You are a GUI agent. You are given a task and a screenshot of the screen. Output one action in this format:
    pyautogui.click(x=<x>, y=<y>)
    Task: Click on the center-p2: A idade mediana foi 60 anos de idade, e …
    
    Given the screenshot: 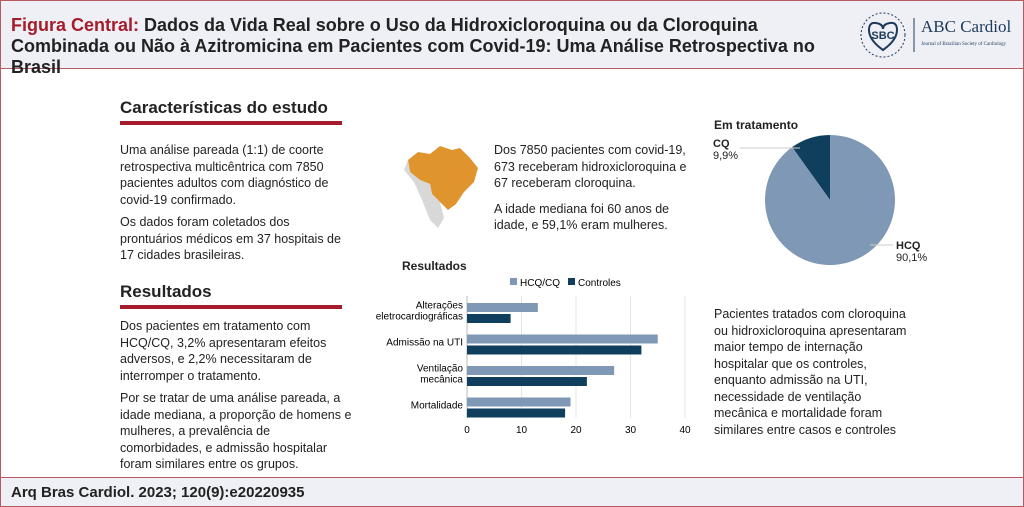 What is the action you would take?
    pyautogui.click(x=582, y=217)
    